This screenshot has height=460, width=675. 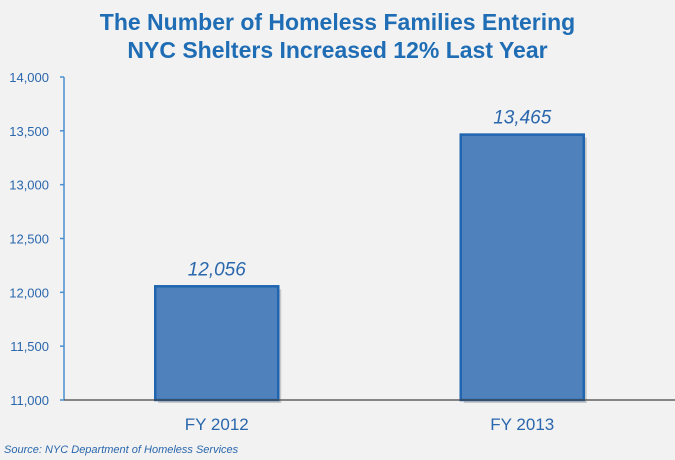 What do you see at coordinates (29, 239) in the screenshot?
I see `y-tick-label: 12,500` at bounding box center [29, 239].